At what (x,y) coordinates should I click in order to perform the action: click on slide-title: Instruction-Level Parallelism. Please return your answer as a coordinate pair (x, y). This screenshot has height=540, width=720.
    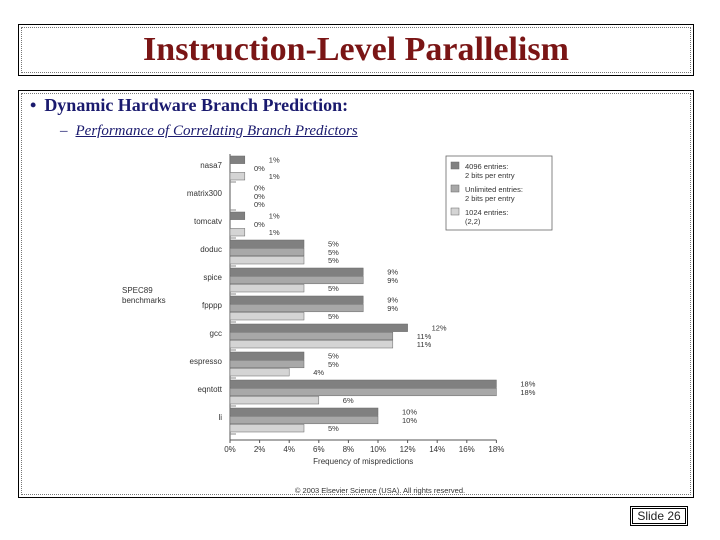
    Looking at the image, I should click on (356, 49).